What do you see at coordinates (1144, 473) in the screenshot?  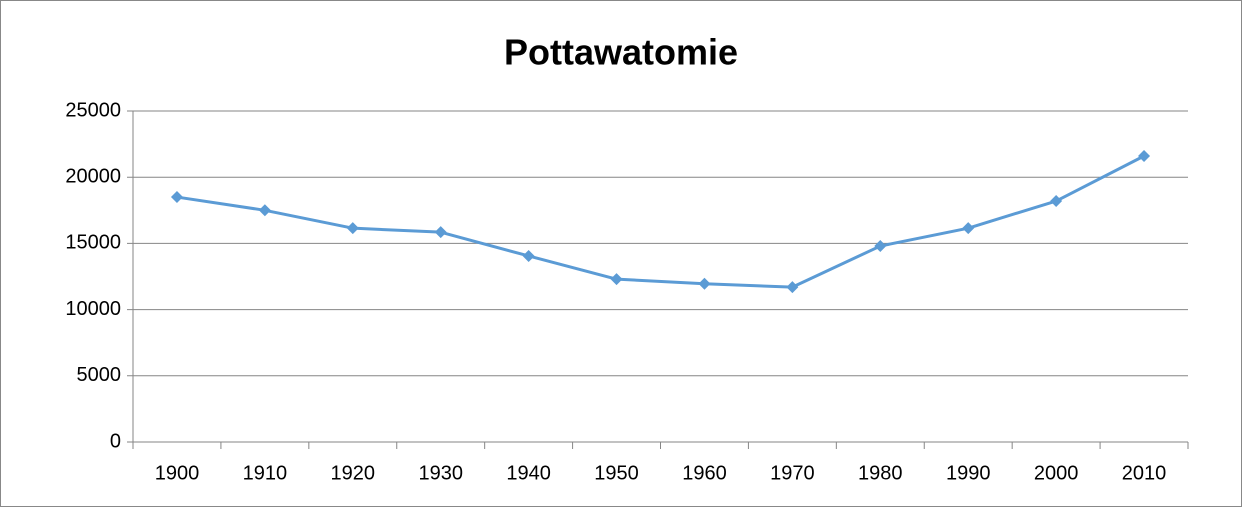 I see `x-tick-label: 2010` at bounding box center [1144, 473].